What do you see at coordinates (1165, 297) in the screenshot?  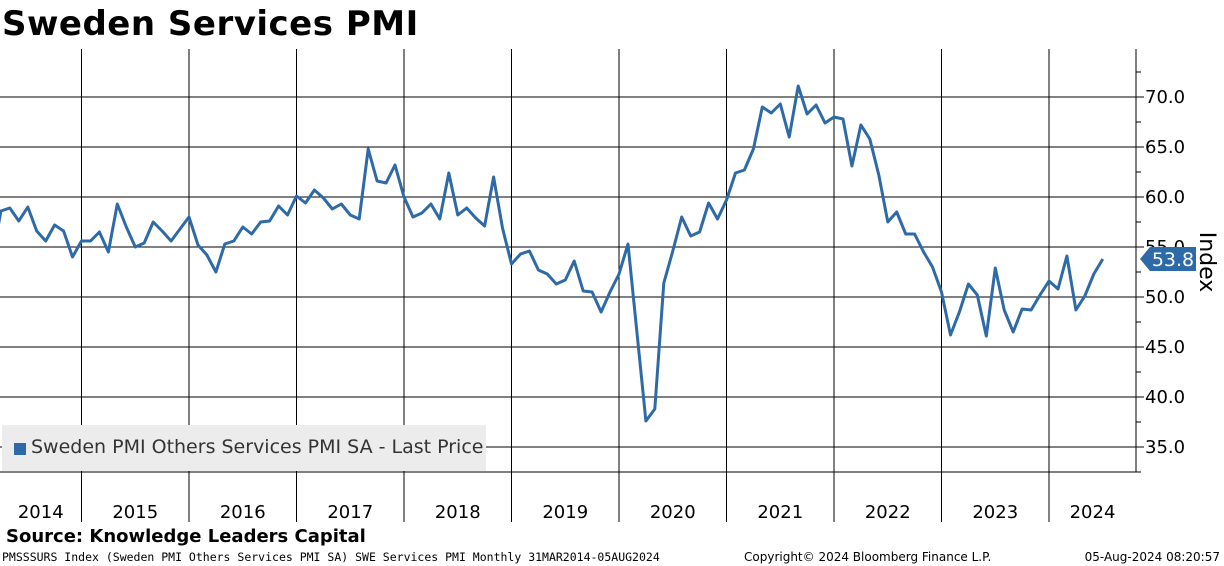 I see `y-tick-label: 50.0` at bounding box center [1165, 297].